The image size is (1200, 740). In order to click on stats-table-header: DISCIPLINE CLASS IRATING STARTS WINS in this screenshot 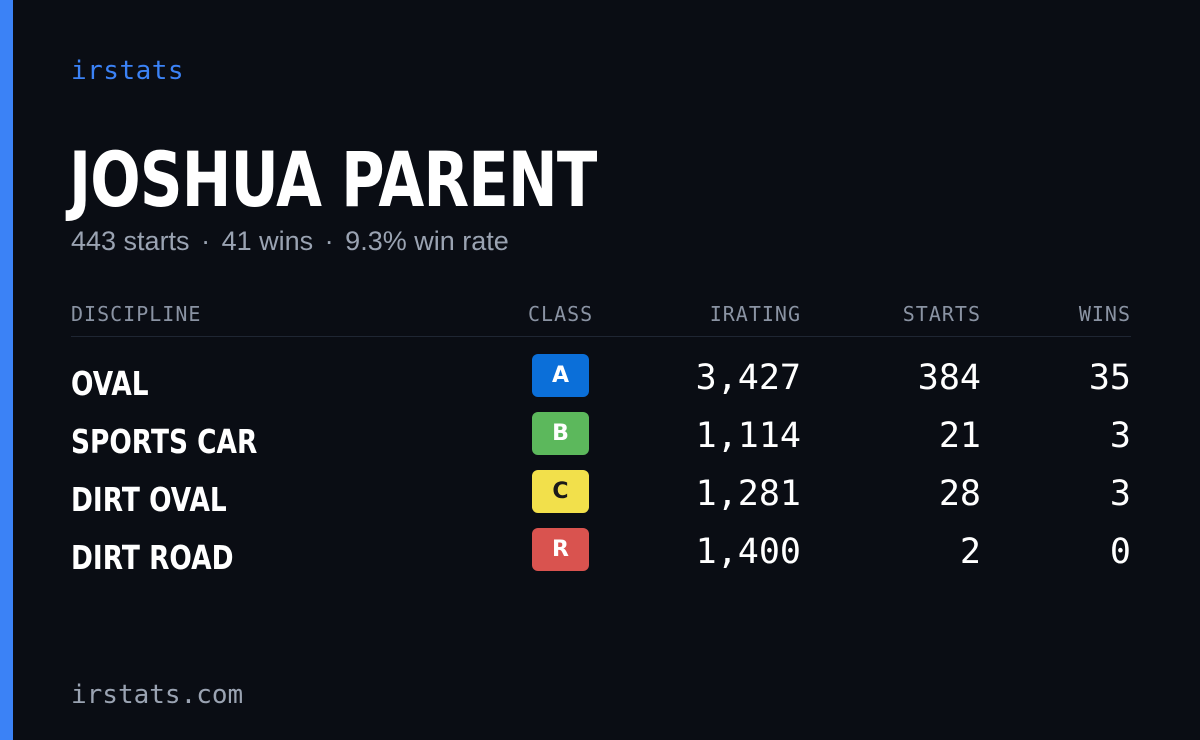, I will do `click(601, 318)`.